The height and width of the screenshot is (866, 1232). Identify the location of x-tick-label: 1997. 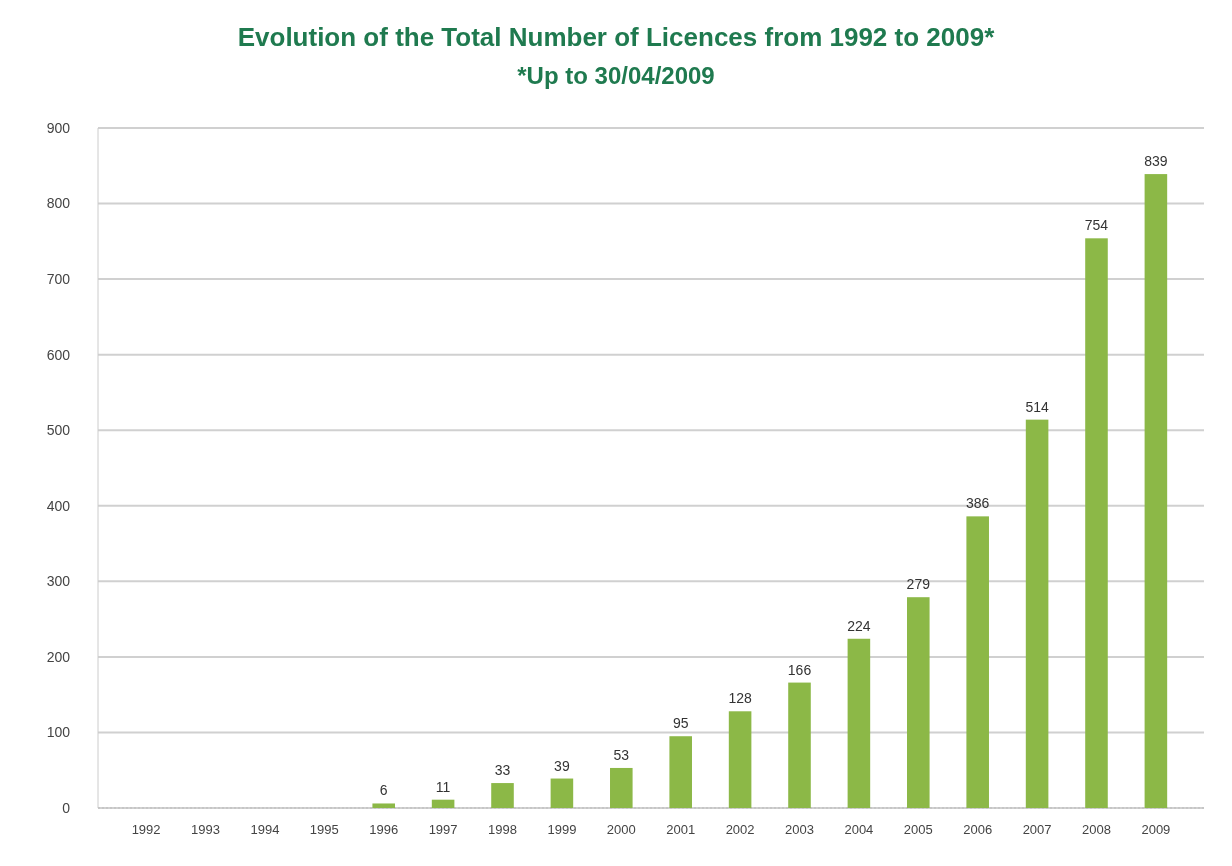
(443, 829).